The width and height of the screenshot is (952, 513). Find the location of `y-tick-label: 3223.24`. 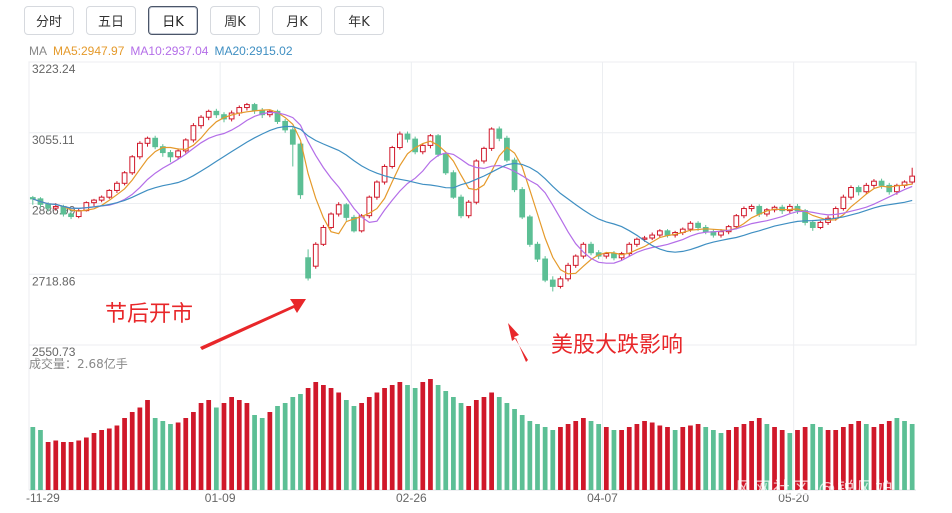

y-tick-label: 3223.24 is located at coordinates (54, 69).